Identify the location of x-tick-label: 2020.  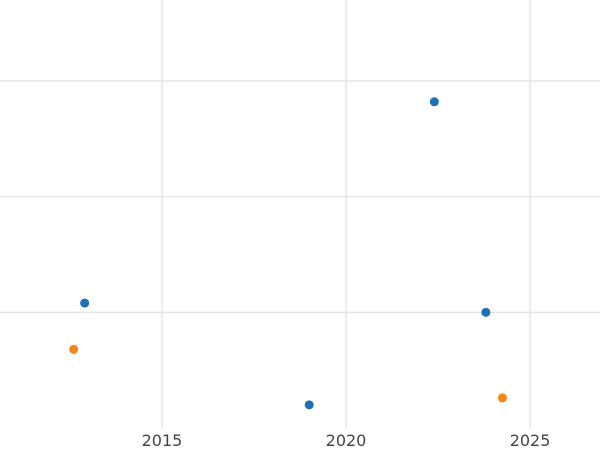
(346, 440).